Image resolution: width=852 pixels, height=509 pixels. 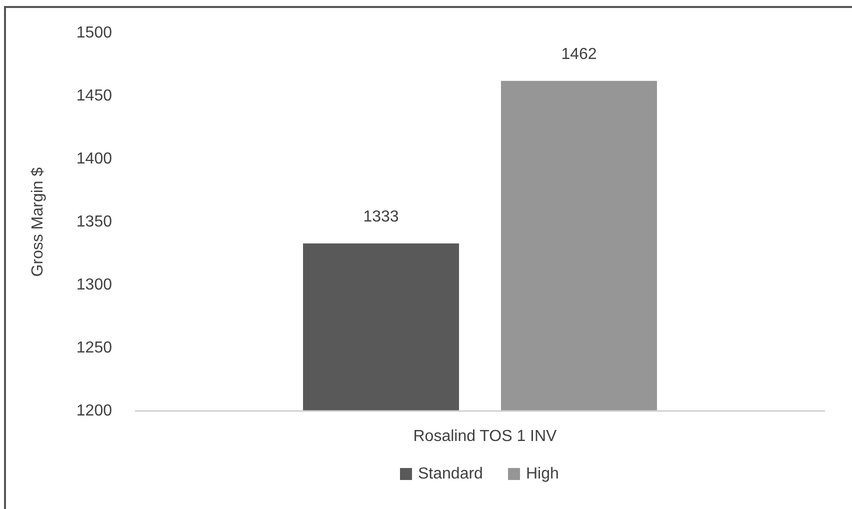 What do you see at coordinates (542, 474) in the screenshot?
I see `legend-label: High` at bounding box center [542, 474].